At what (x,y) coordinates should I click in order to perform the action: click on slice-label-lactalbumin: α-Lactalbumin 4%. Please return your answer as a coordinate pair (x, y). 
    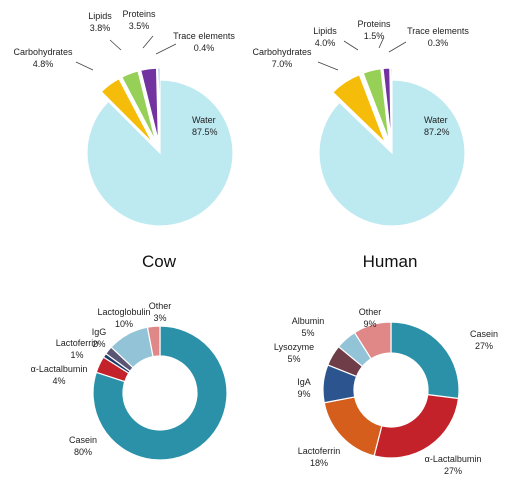
    Looking at the image, I should click on (59, 375).